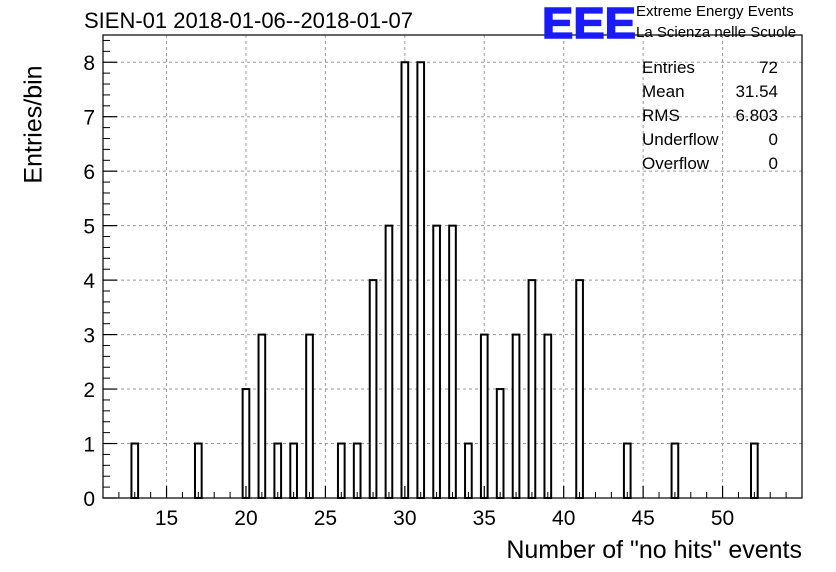  I want to click on x-tick-label: 35, so click(484, 518).